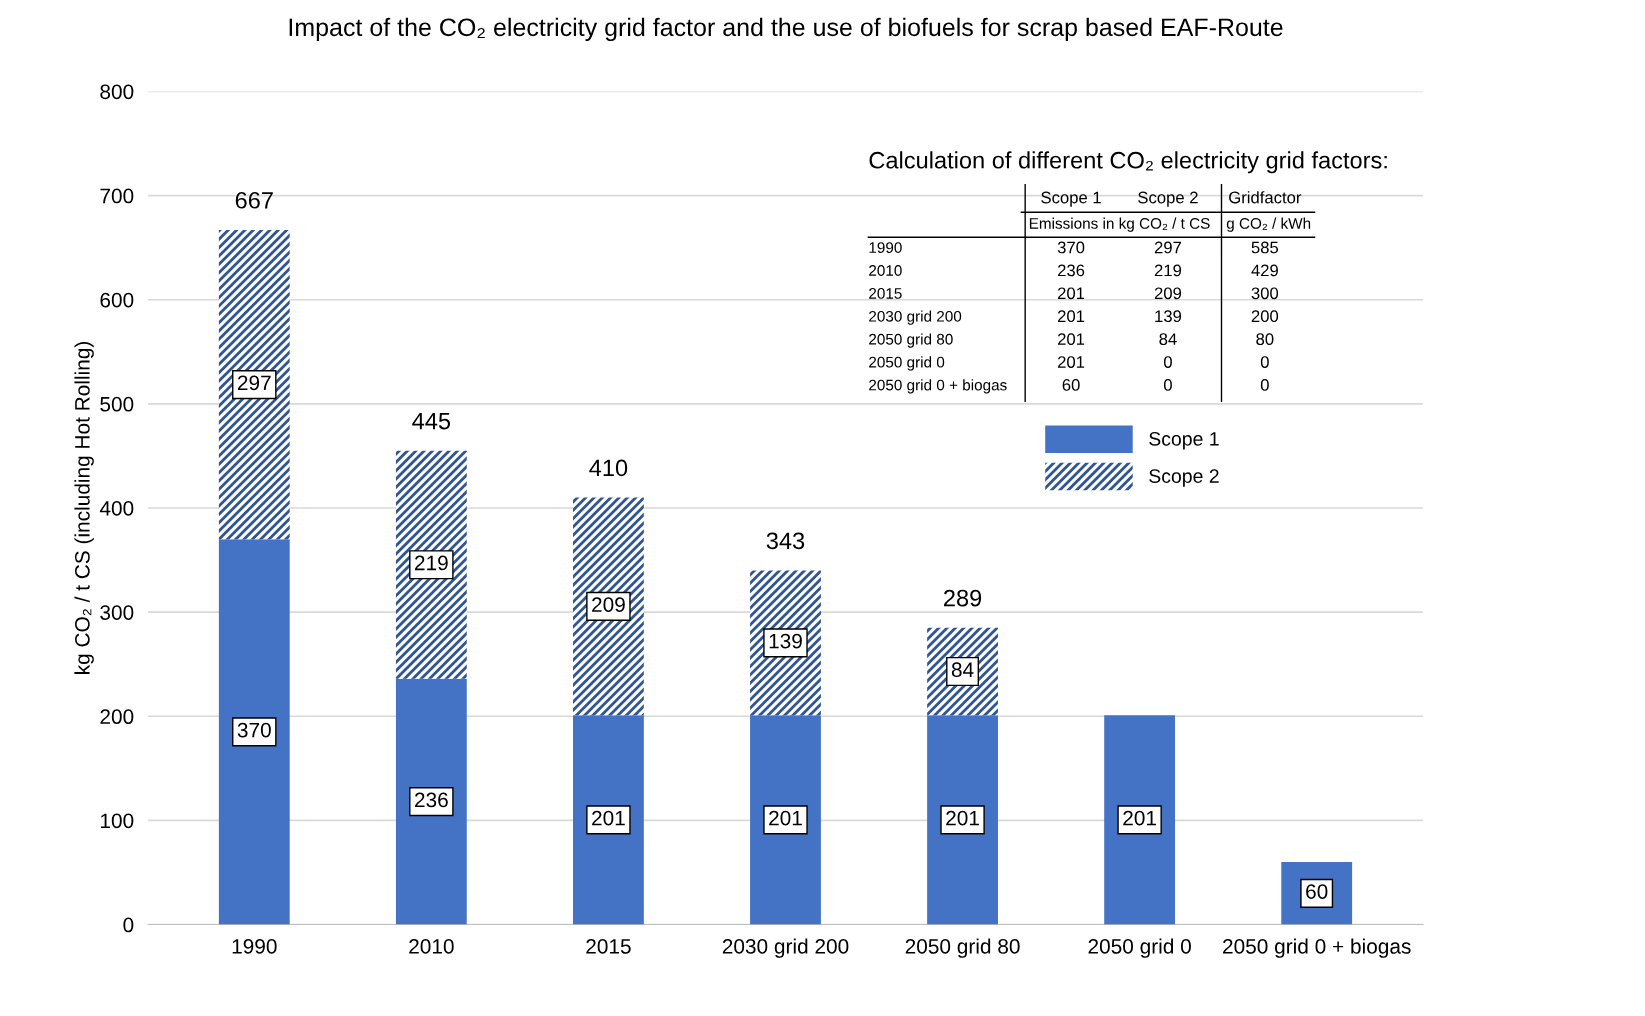 The height and width of the screenshot is (1016, 1645). What do you see at coordinates (1071, 199) in the screenshot?
I see `annotation: Scope 1` at bounding box center [1071, 199].